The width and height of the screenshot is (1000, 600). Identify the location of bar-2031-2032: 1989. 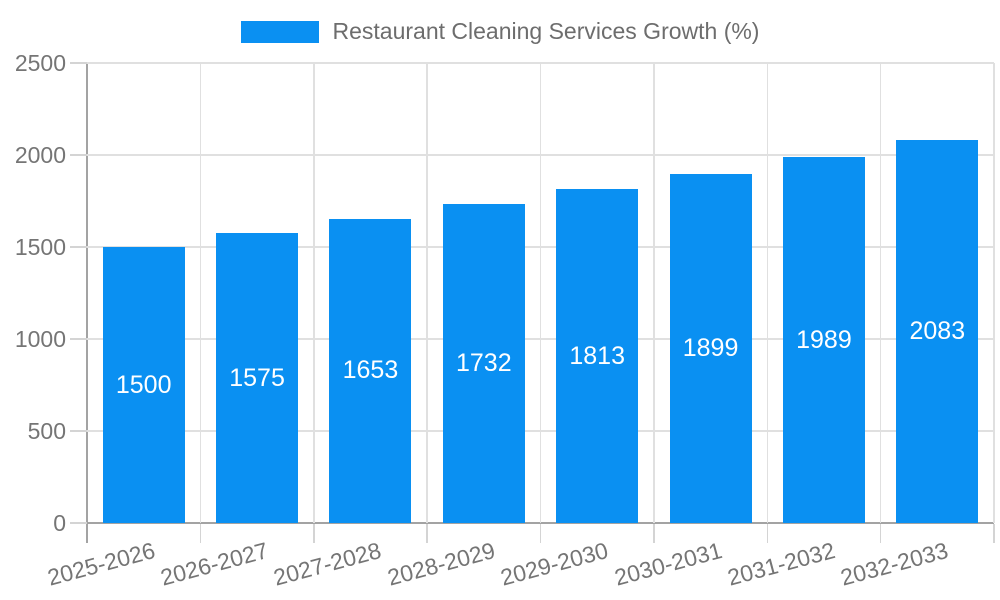
(823, 340).